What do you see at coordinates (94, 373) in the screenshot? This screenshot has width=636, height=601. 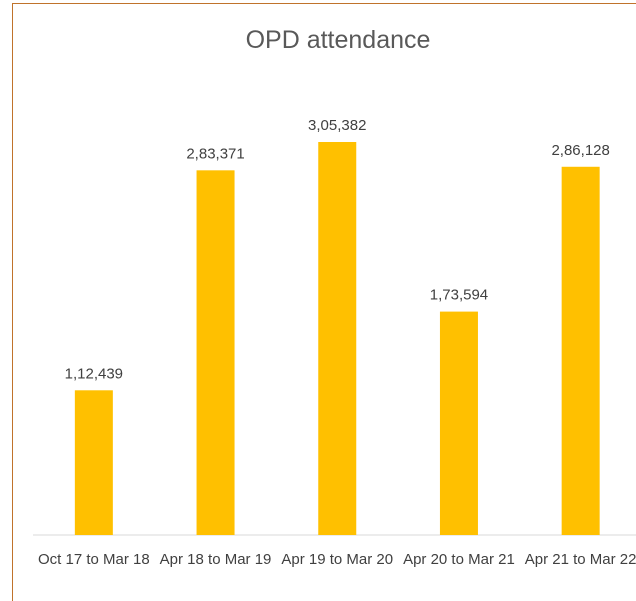 I see `data-label: 1,12,439` at bounding box center [94, 373].